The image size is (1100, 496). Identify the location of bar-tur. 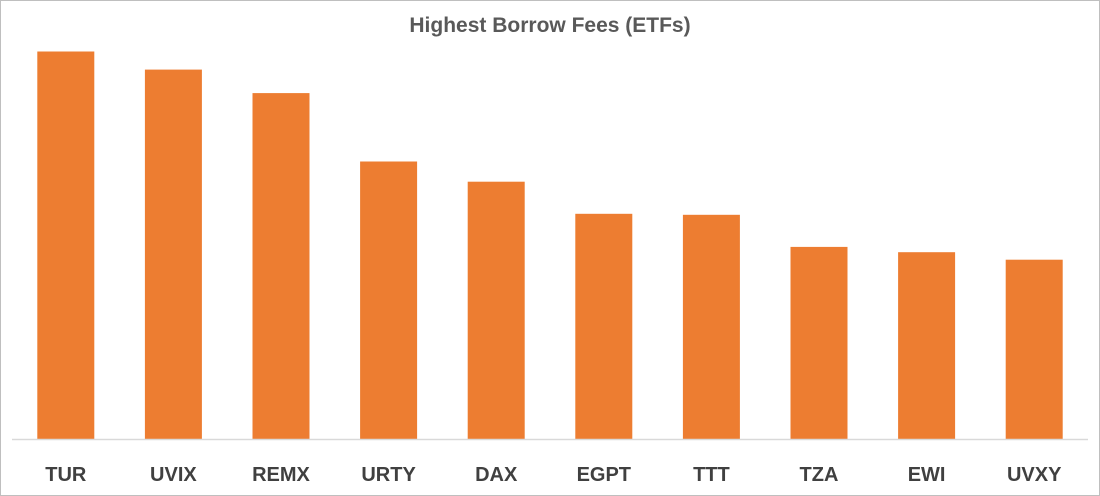
(66, 245).